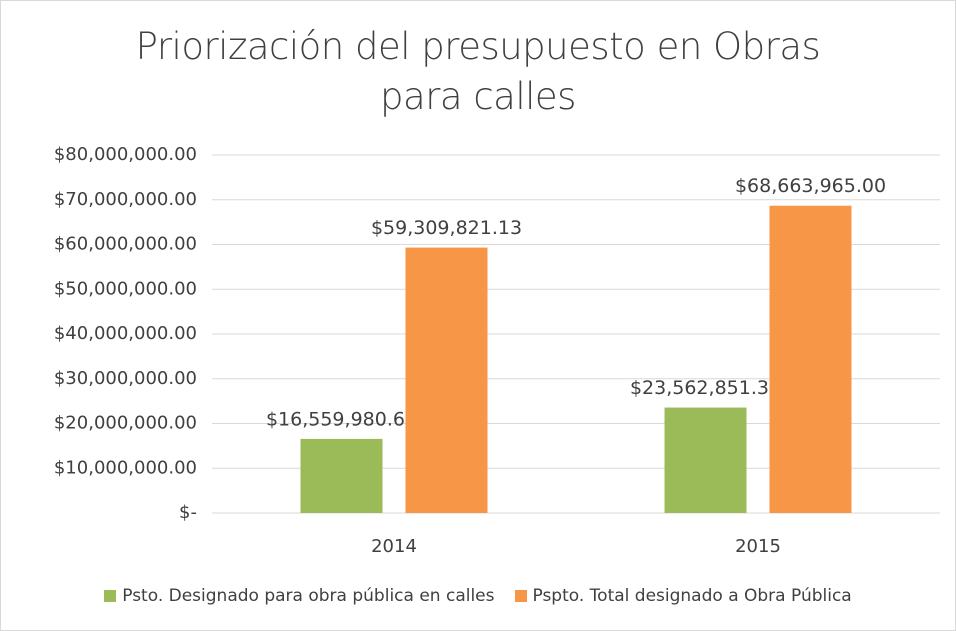  Describe the element at coordinates (125, 288) in the screenshot. I see `y-tick-label: $50,000,000.00` at that location.